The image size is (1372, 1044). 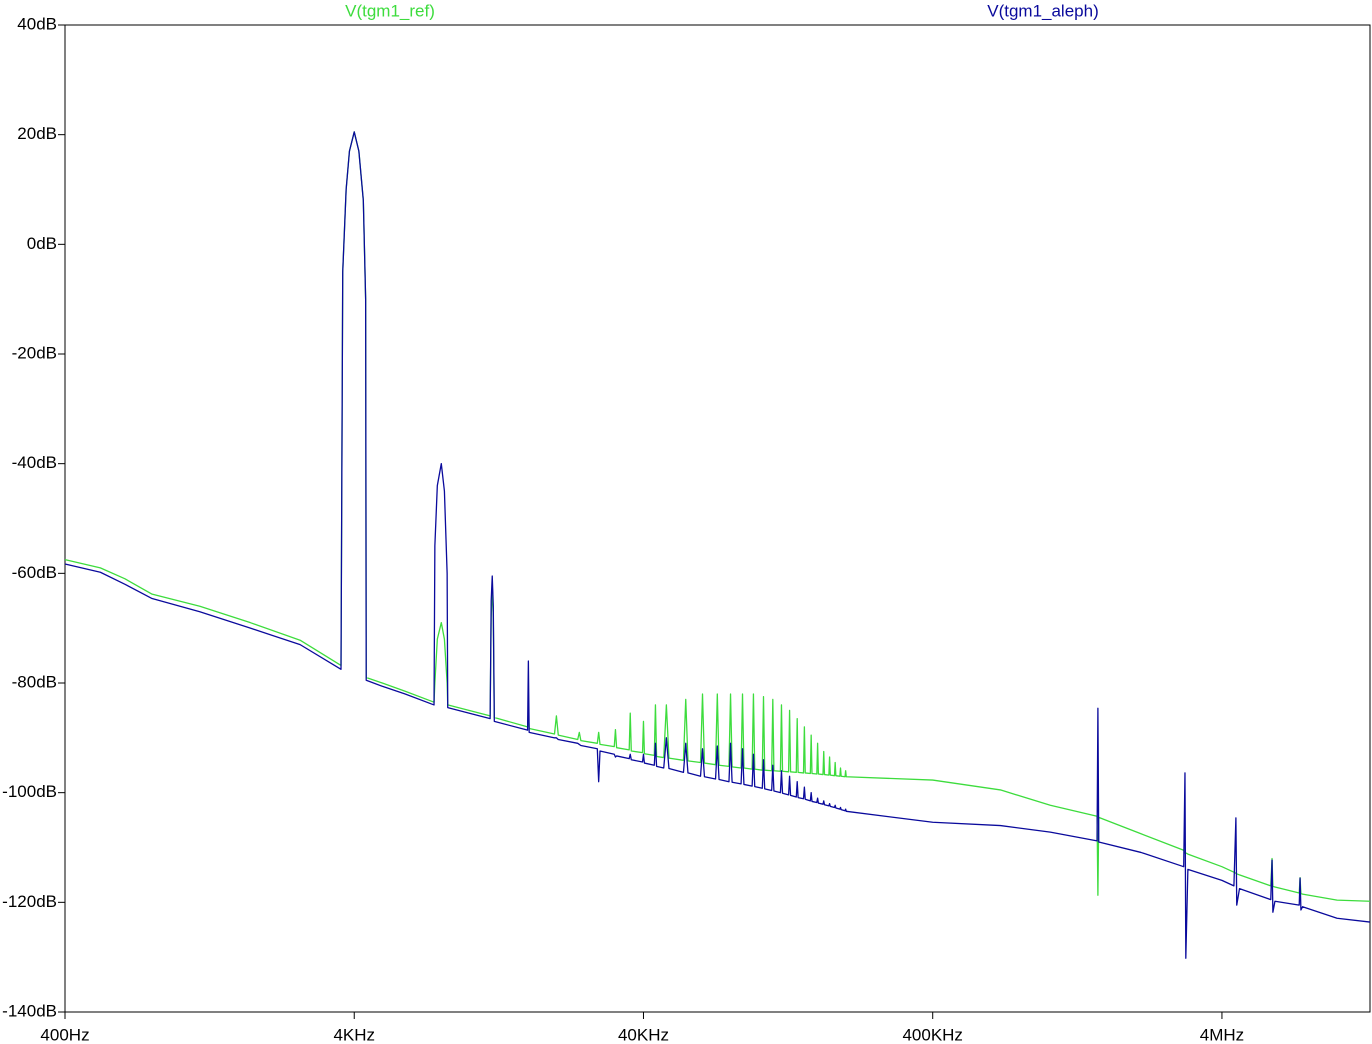 I want to click on y-tick-label: -120dB, so click(x=29, y=901).